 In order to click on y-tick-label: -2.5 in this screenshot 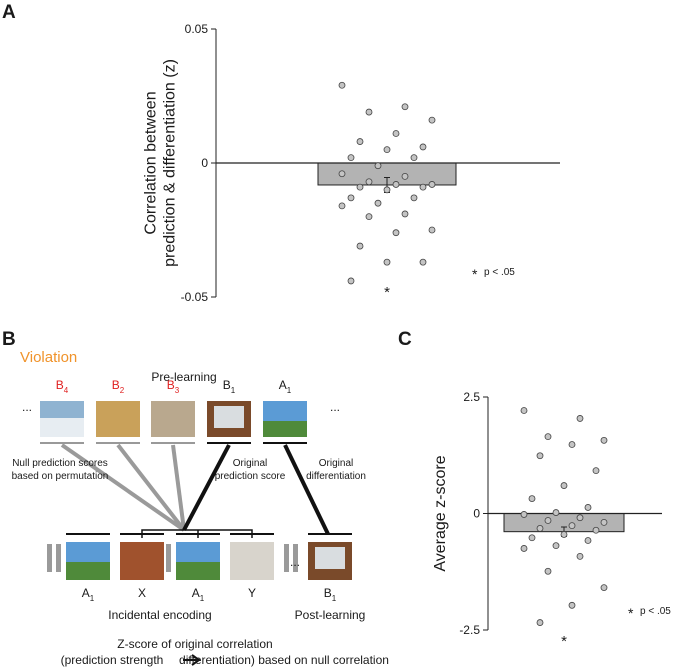, I will do `click(469, 630)`.